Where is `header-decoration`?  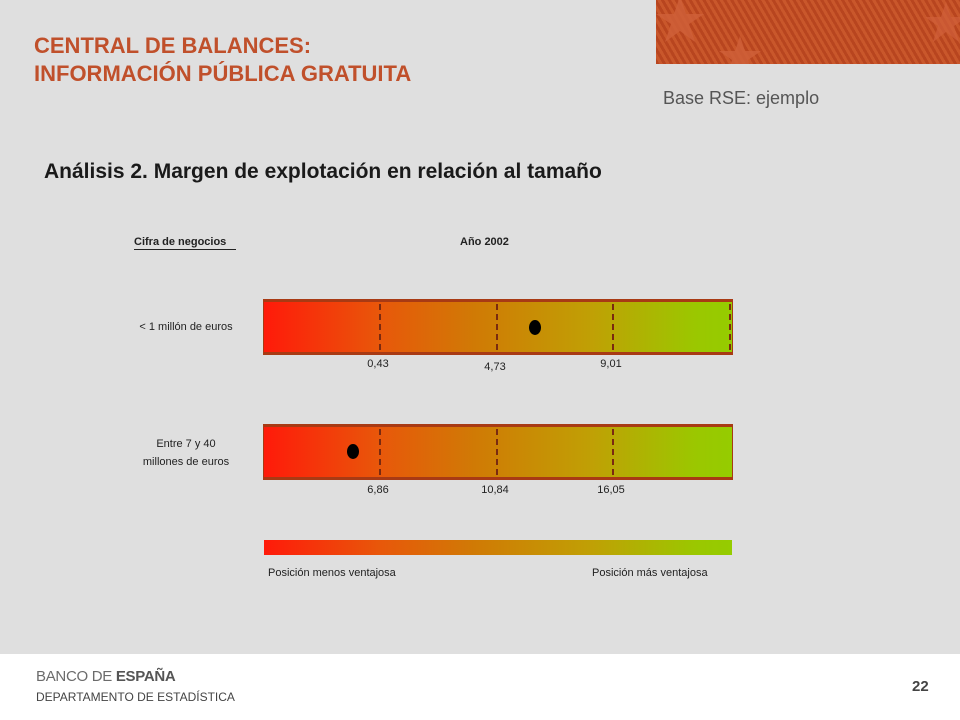 header-decoration is located at coordinates (808, 32).